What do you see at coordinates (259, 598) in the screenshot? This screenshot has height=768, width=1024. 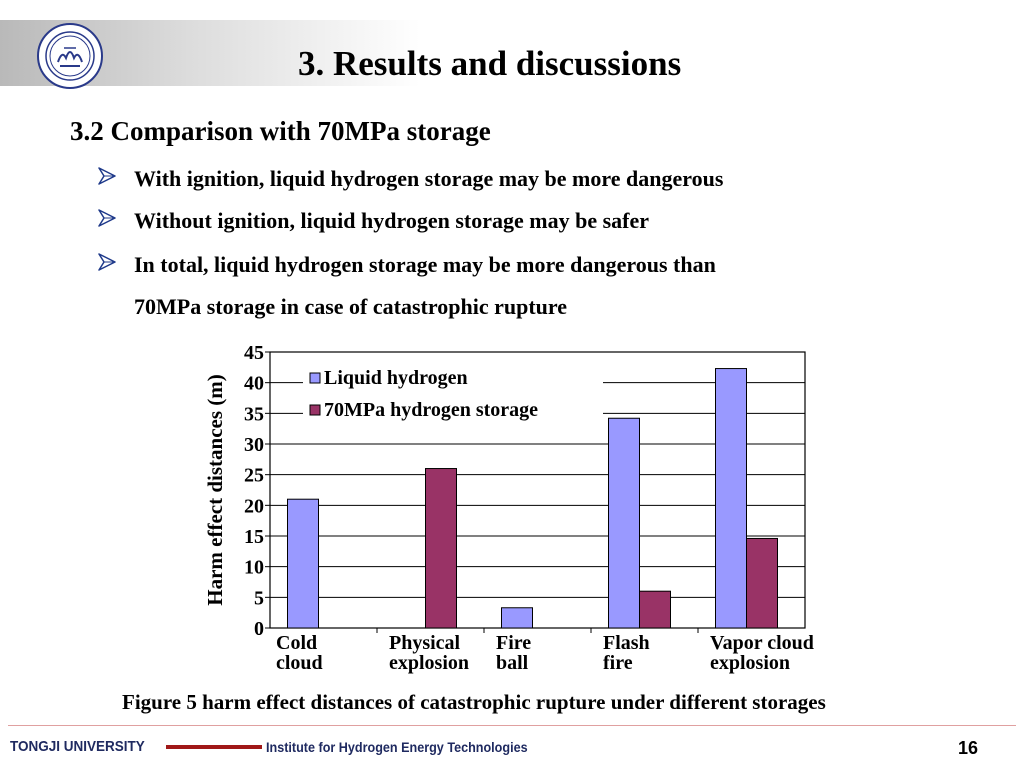 I see `y-tick-label: 5` at bounding box center [259, 598].